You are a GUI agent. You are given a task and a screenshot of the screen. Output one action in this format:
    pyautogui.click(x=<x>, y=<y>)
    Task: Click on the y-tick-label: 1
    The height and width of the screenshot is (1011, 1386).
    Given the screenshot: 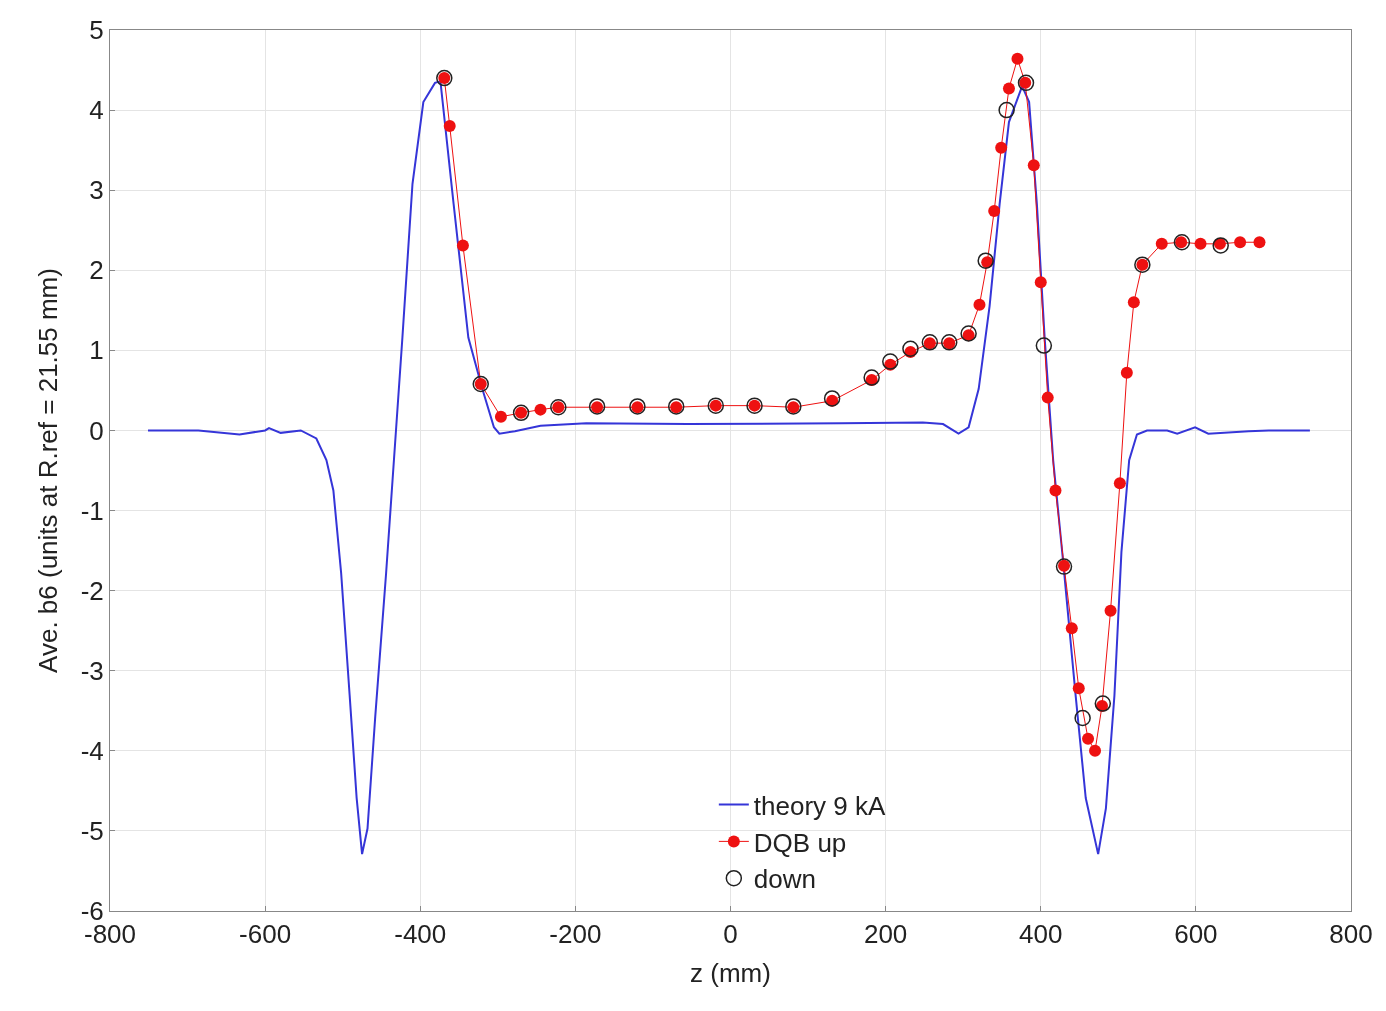 What is the action you would take?
    pyautogui.click(x=96, y=350)
    